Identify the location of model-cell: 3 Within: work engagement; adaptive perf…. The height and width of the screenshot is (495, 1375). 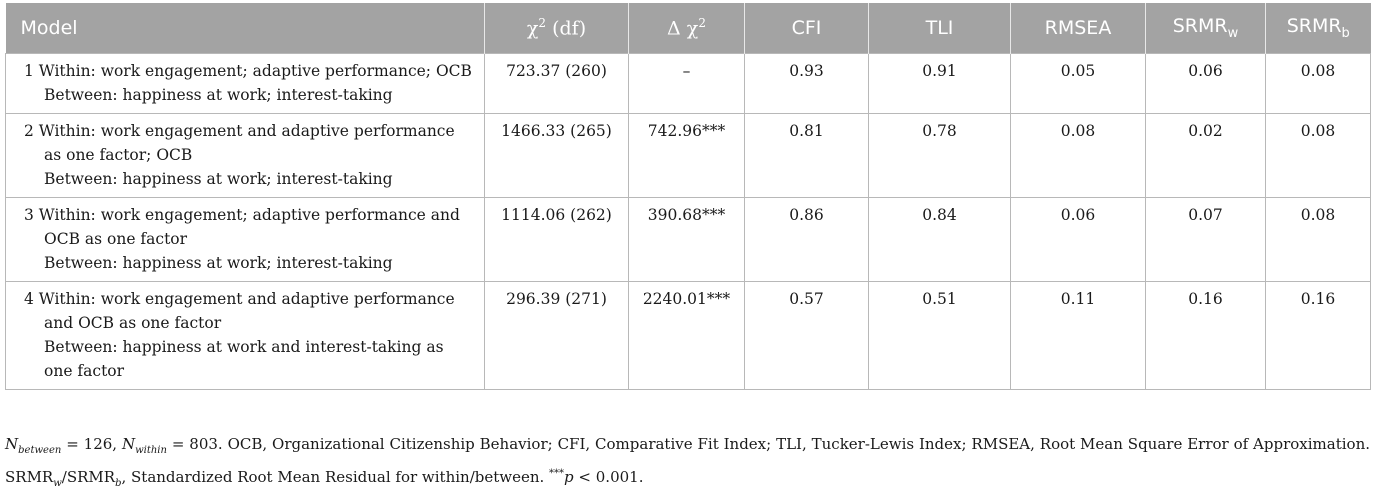
(245, 239).